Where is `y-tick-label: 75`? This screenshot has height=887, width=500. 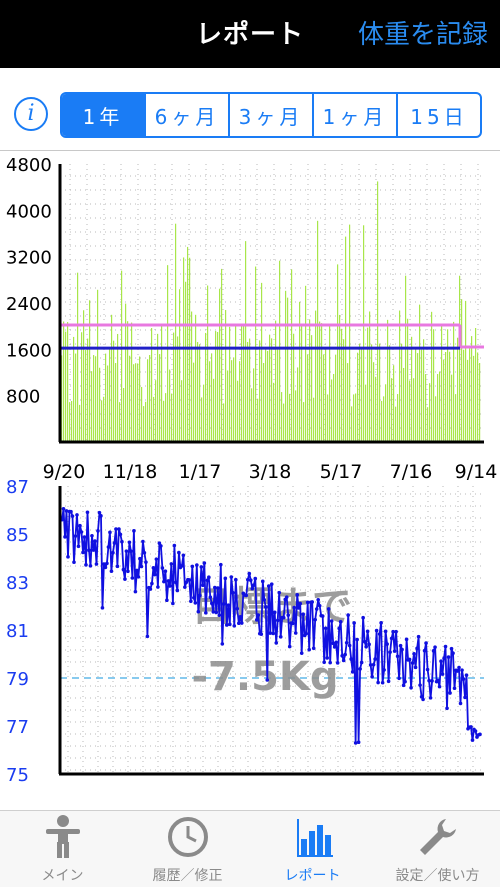 y-tick-label: 75 is located at coordinates (17, 775).